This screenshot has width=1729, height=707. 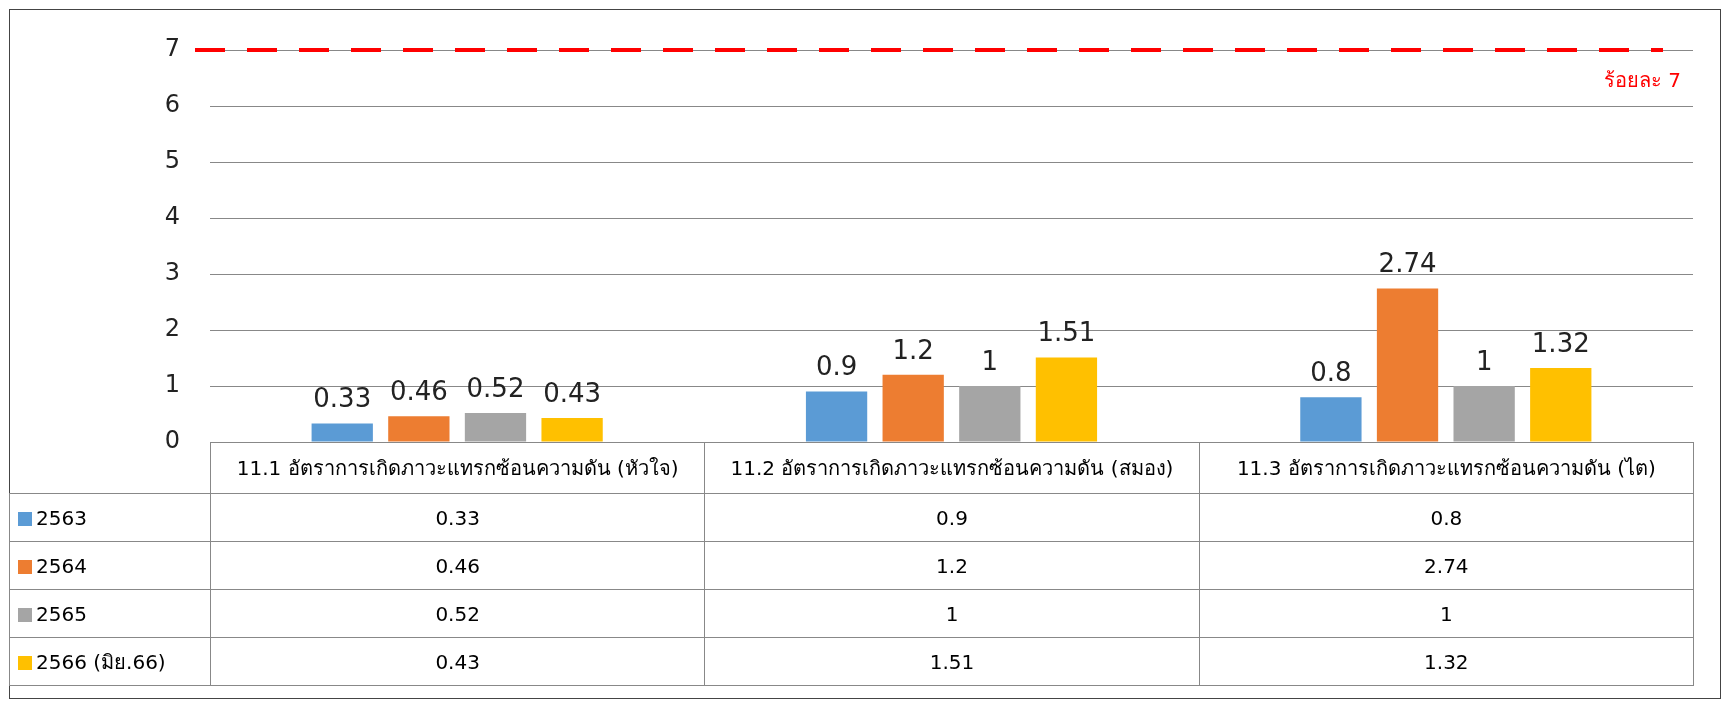 I want to click on legend-label: 2563, so click(x=110, y=517).